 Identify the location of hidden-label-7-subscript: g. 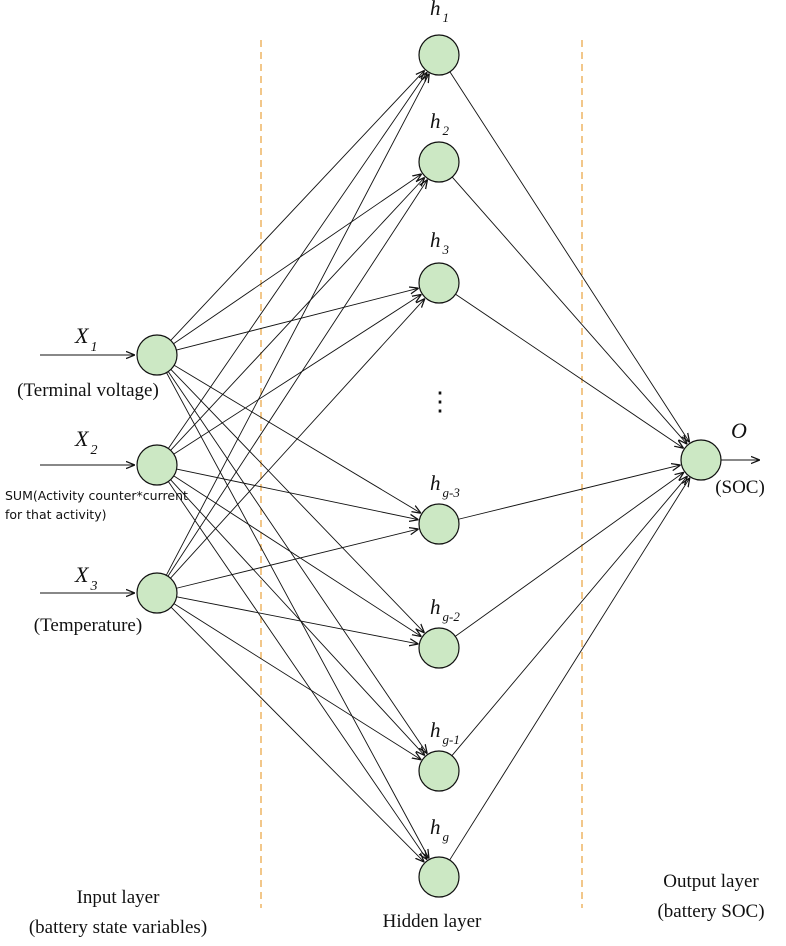
(446, 836).